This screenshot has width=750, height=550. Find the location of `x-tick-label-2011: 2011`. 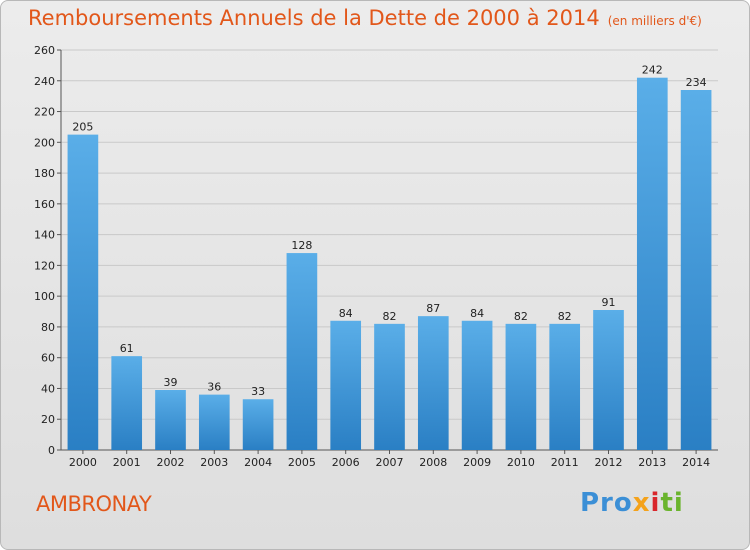

x-tick-label-2011: 2011 is located at coordinates (565, 462).